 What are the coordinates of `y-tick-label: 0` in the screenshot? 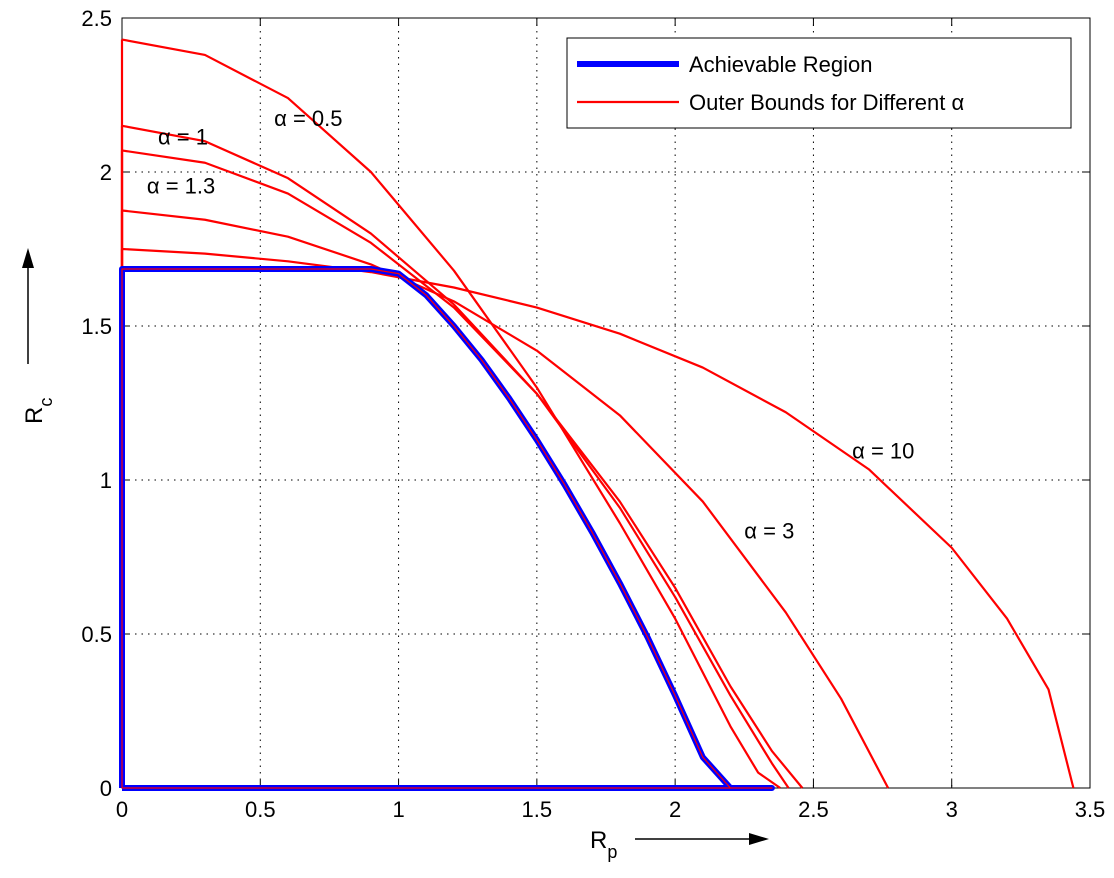 It's located at (106, 788).